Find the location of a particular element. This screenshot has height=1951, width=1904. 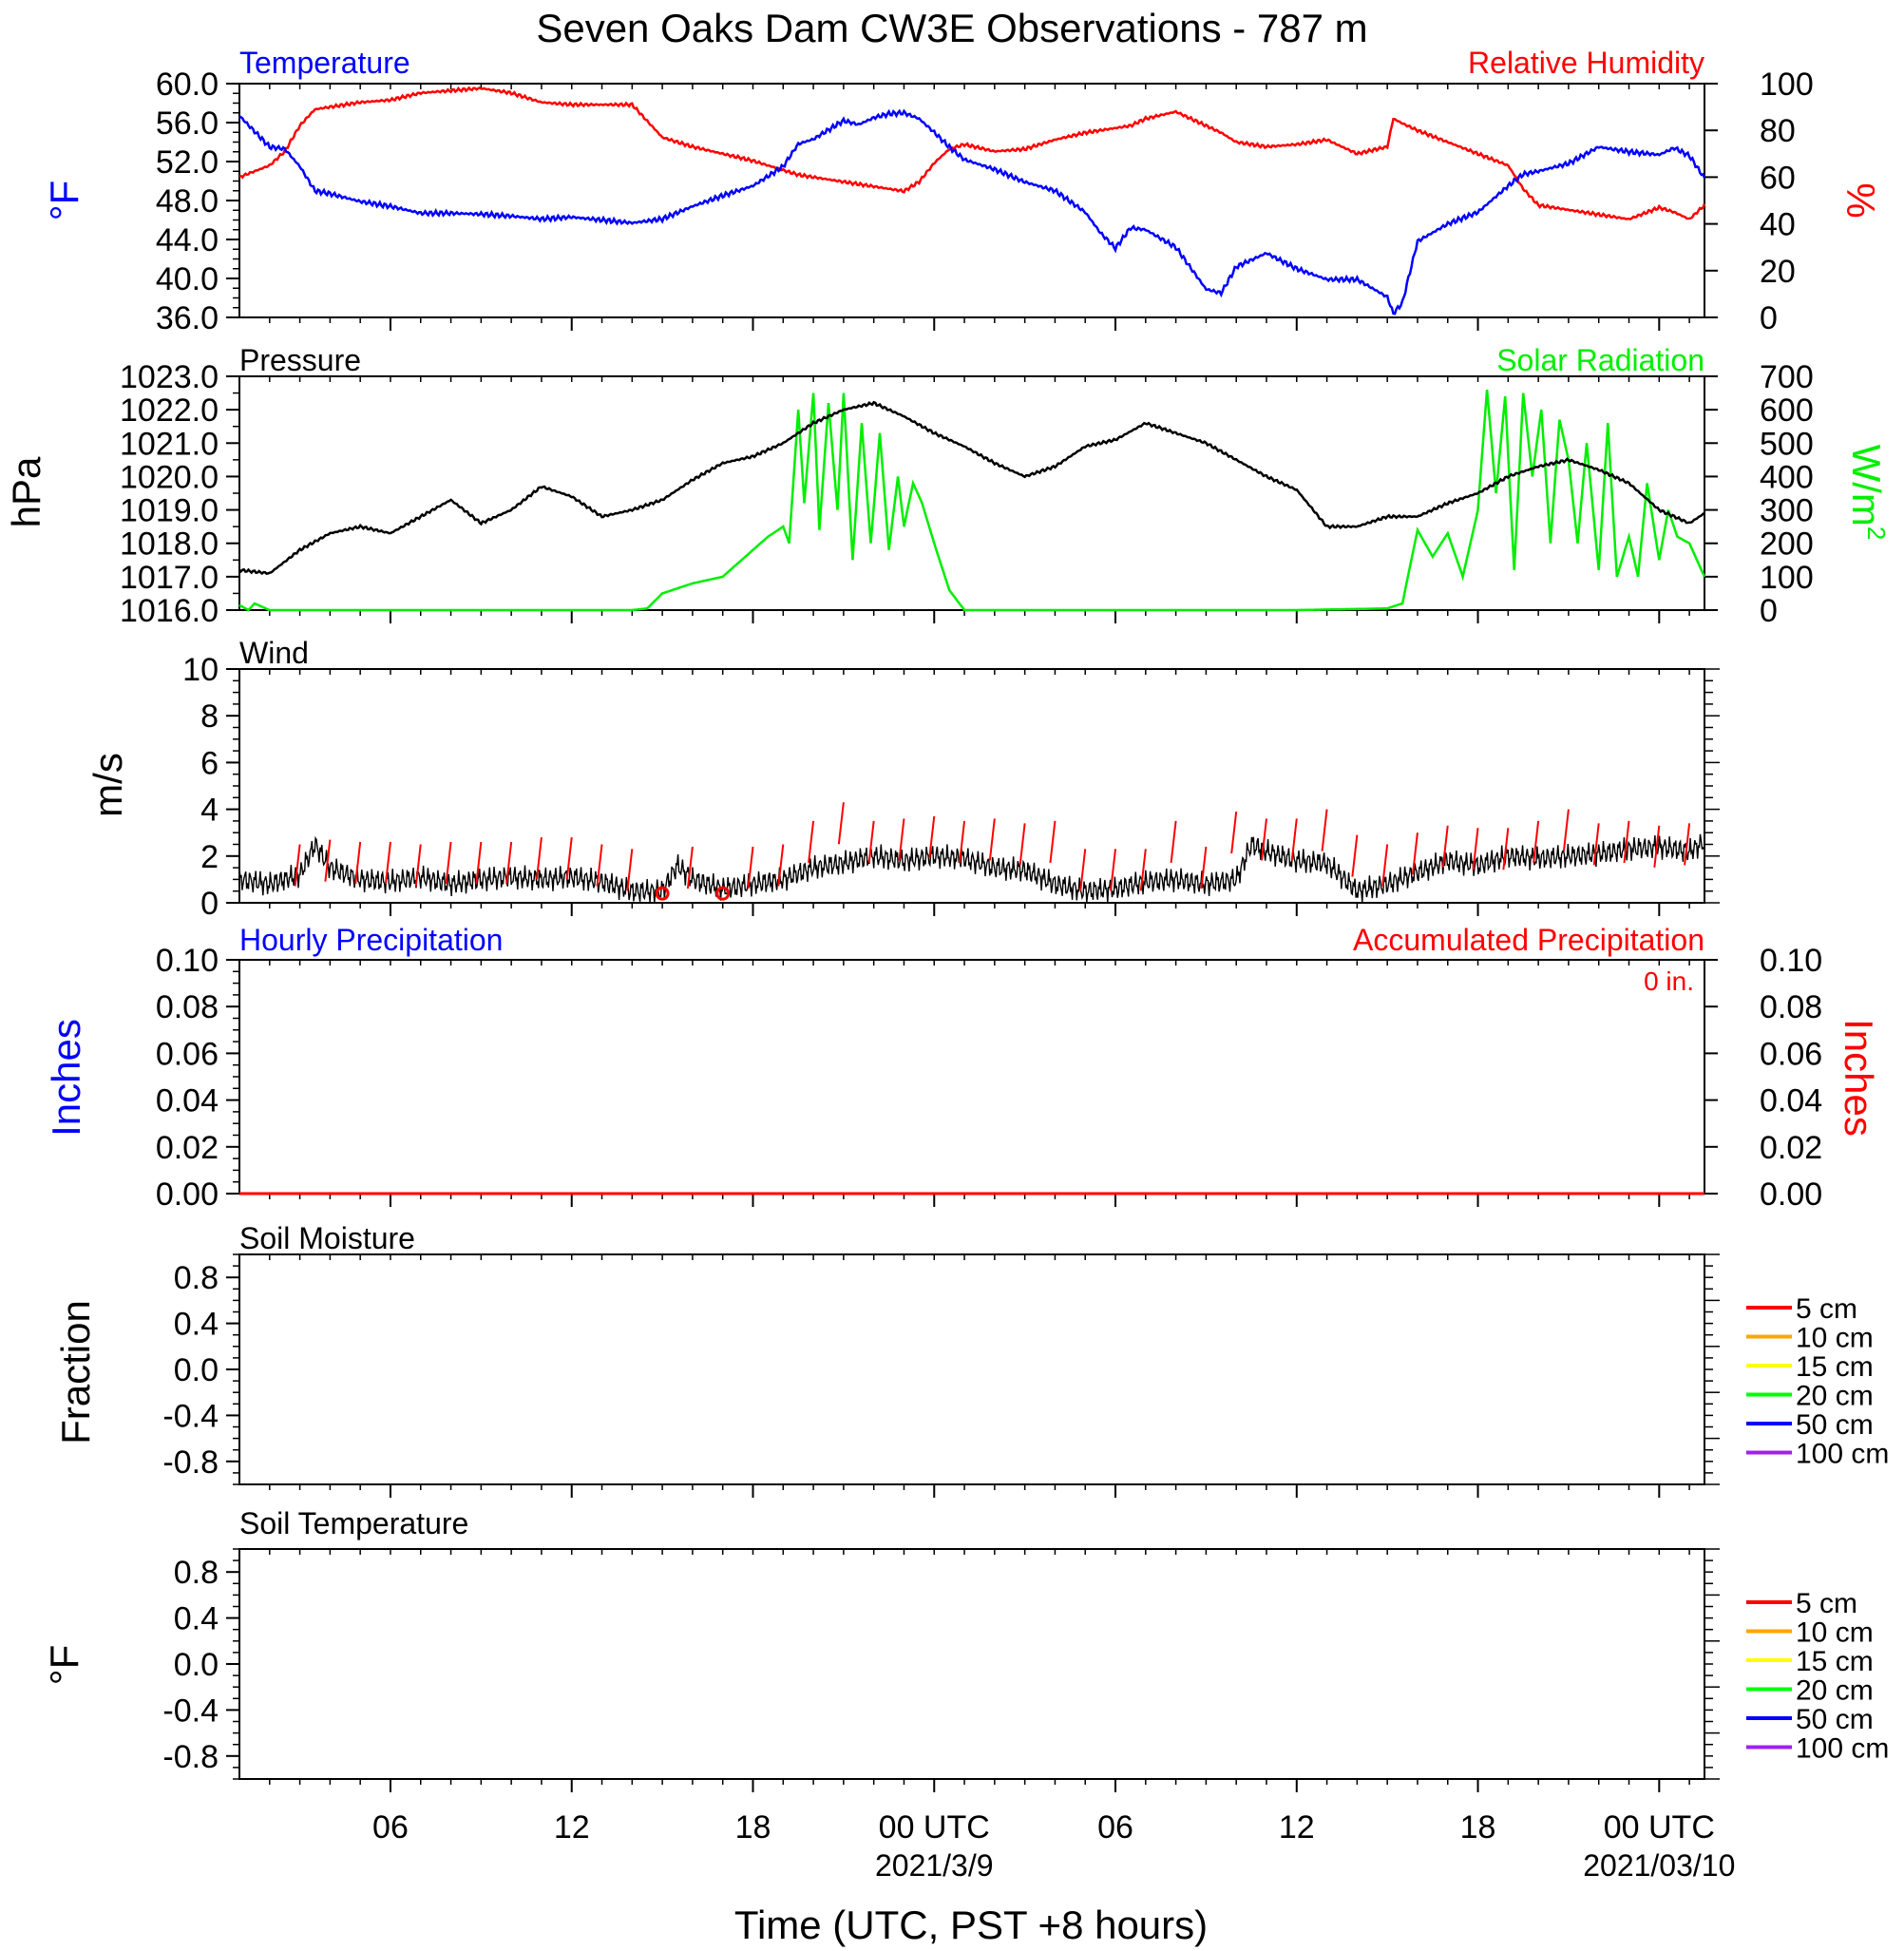

y-left-tick-label: 0.04 is located at coordinates (187, 1101).